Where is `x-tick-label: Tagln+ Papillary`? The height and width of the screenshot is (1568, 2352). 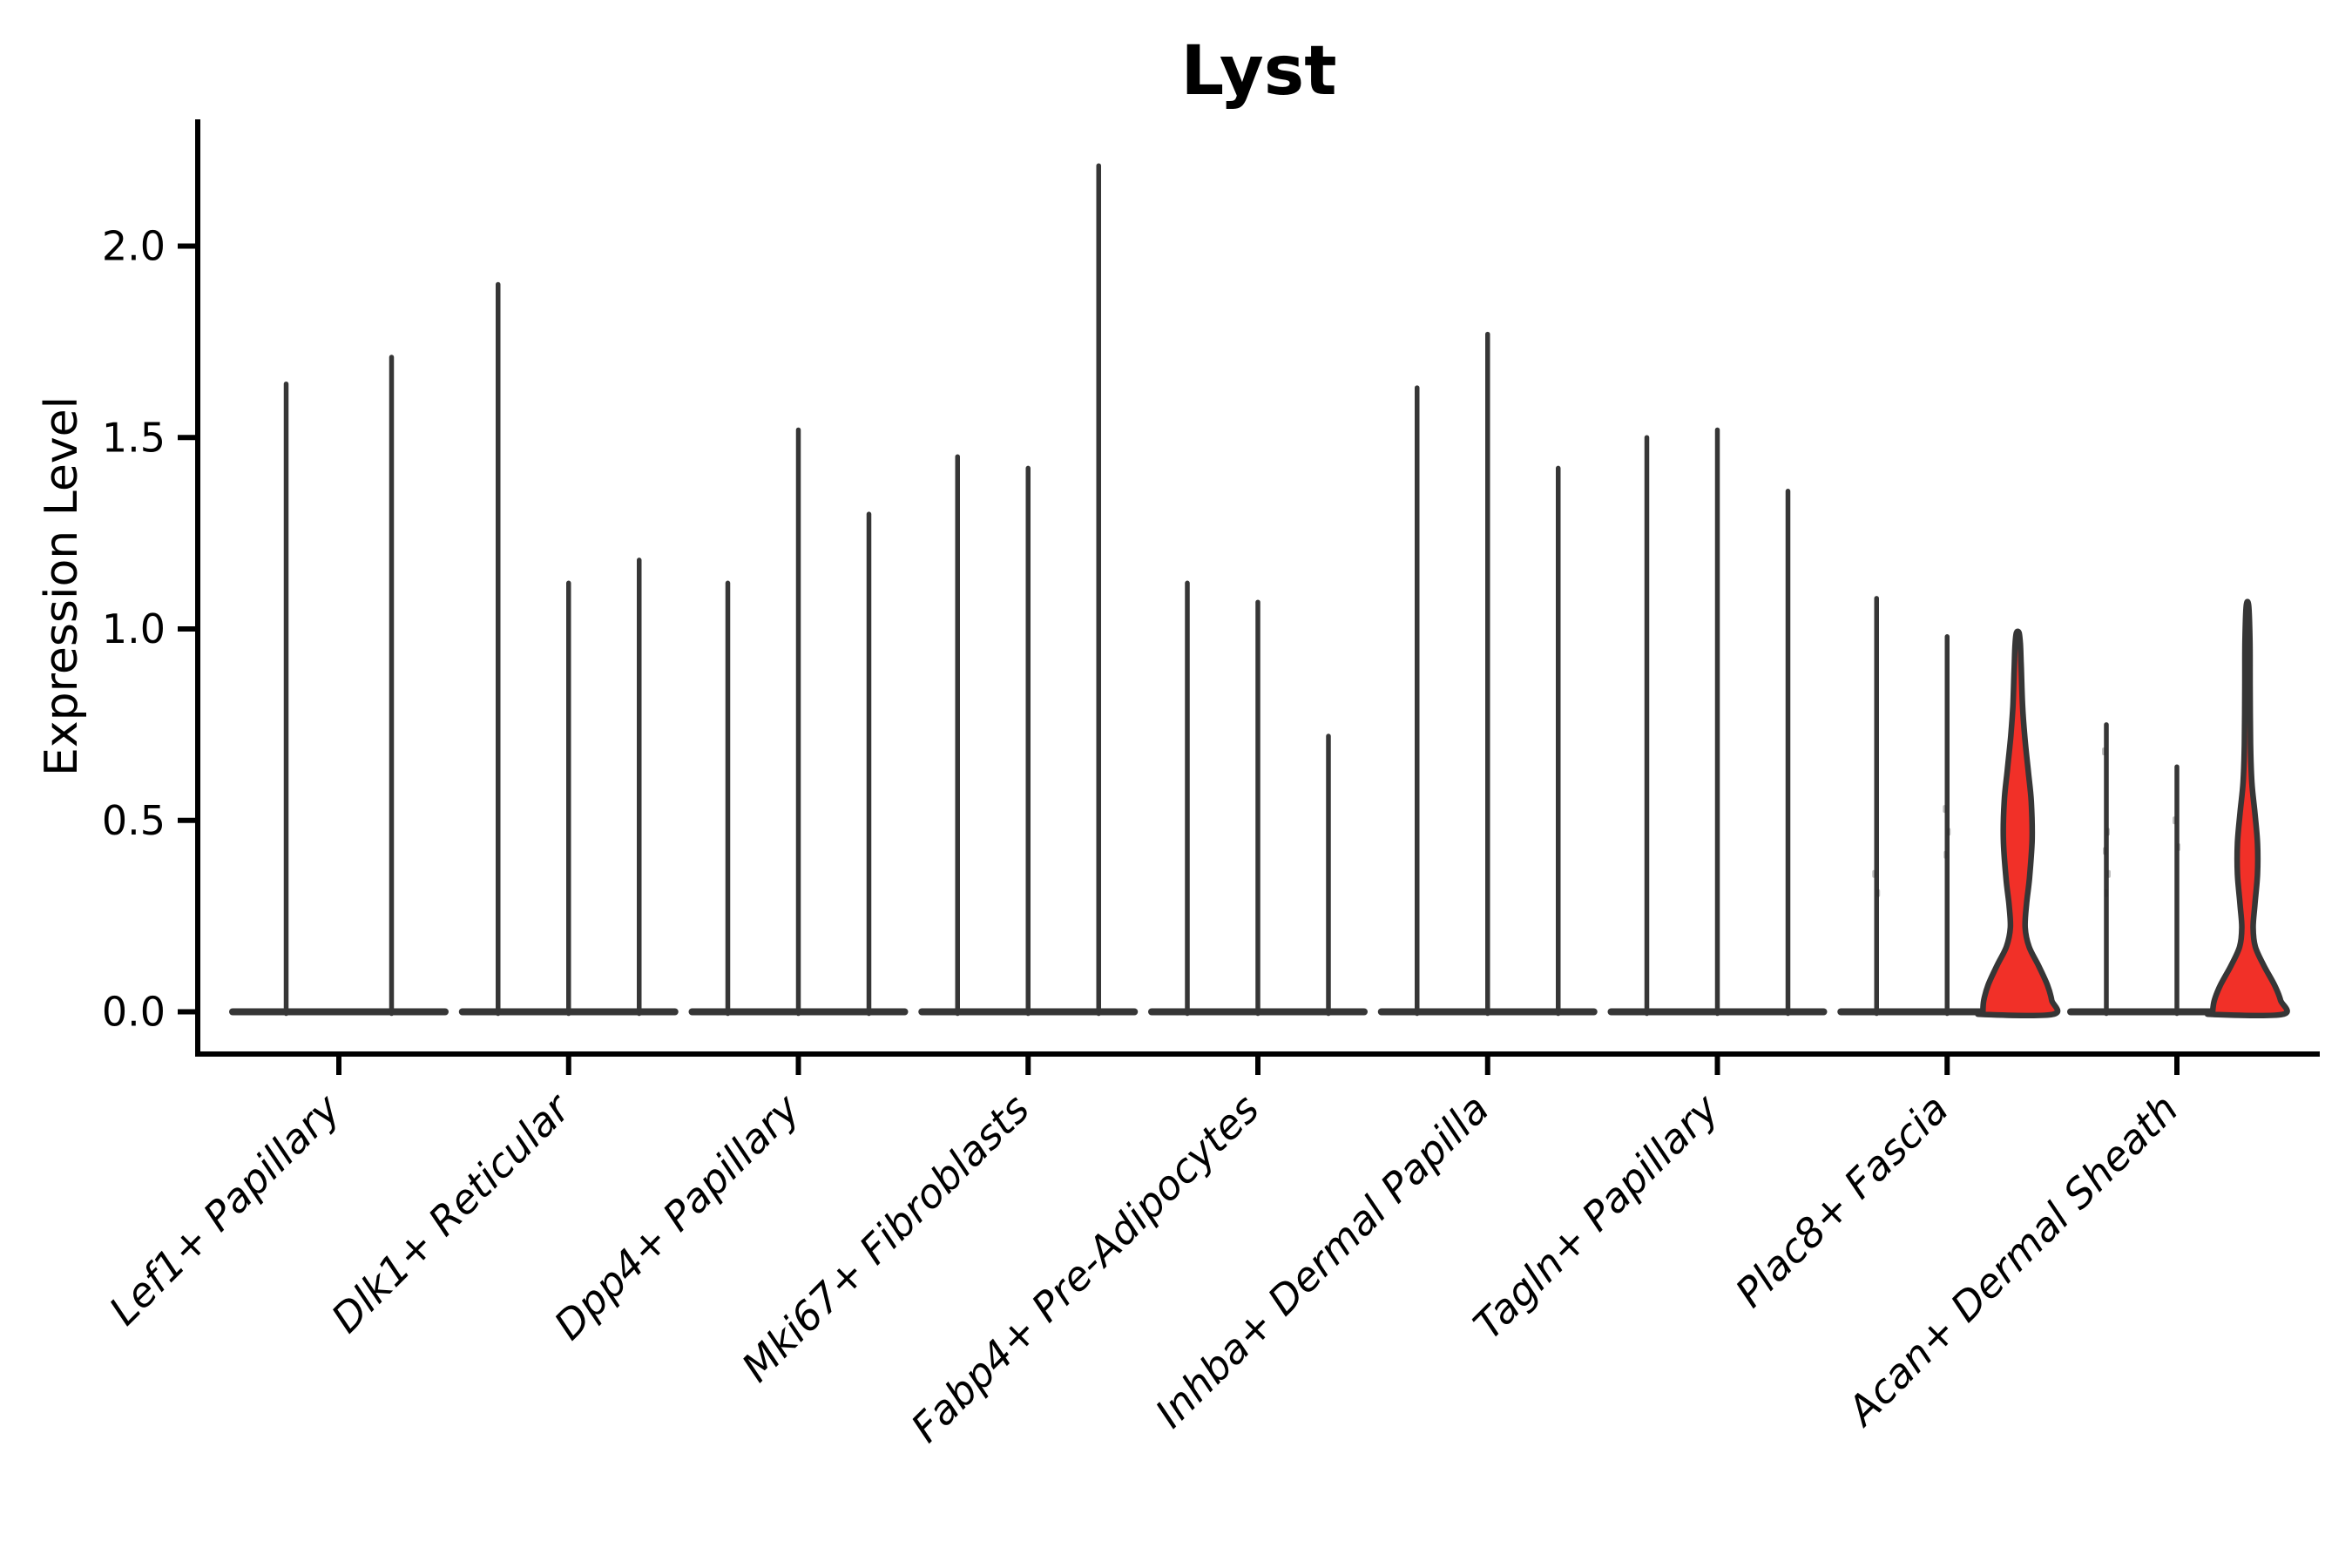
x-tick-label: Tagln+ Papillary is located at coordinates (1596, 1216).